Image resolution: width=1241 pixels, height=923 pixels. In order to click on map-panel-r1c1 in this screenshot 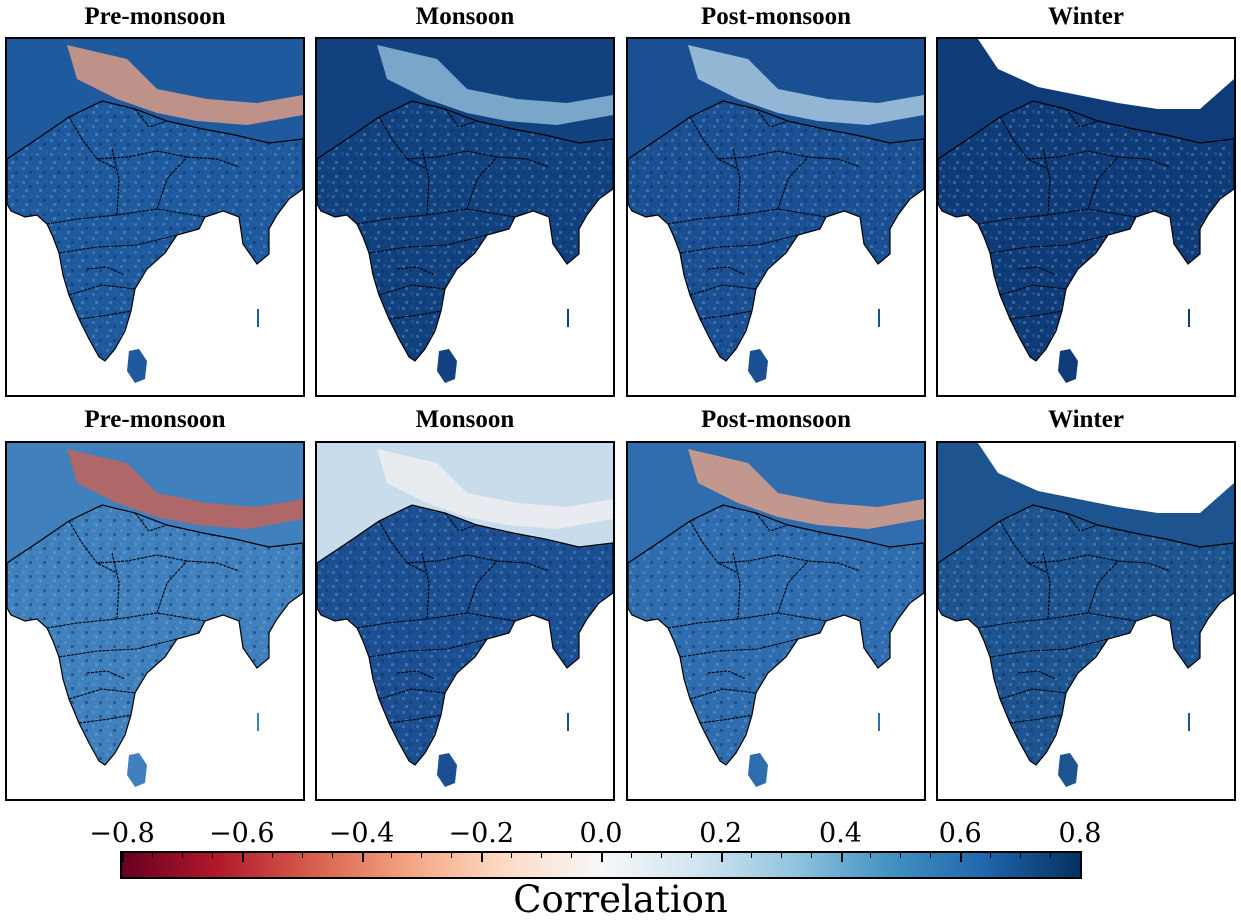, I will do `click(155, 217)`.